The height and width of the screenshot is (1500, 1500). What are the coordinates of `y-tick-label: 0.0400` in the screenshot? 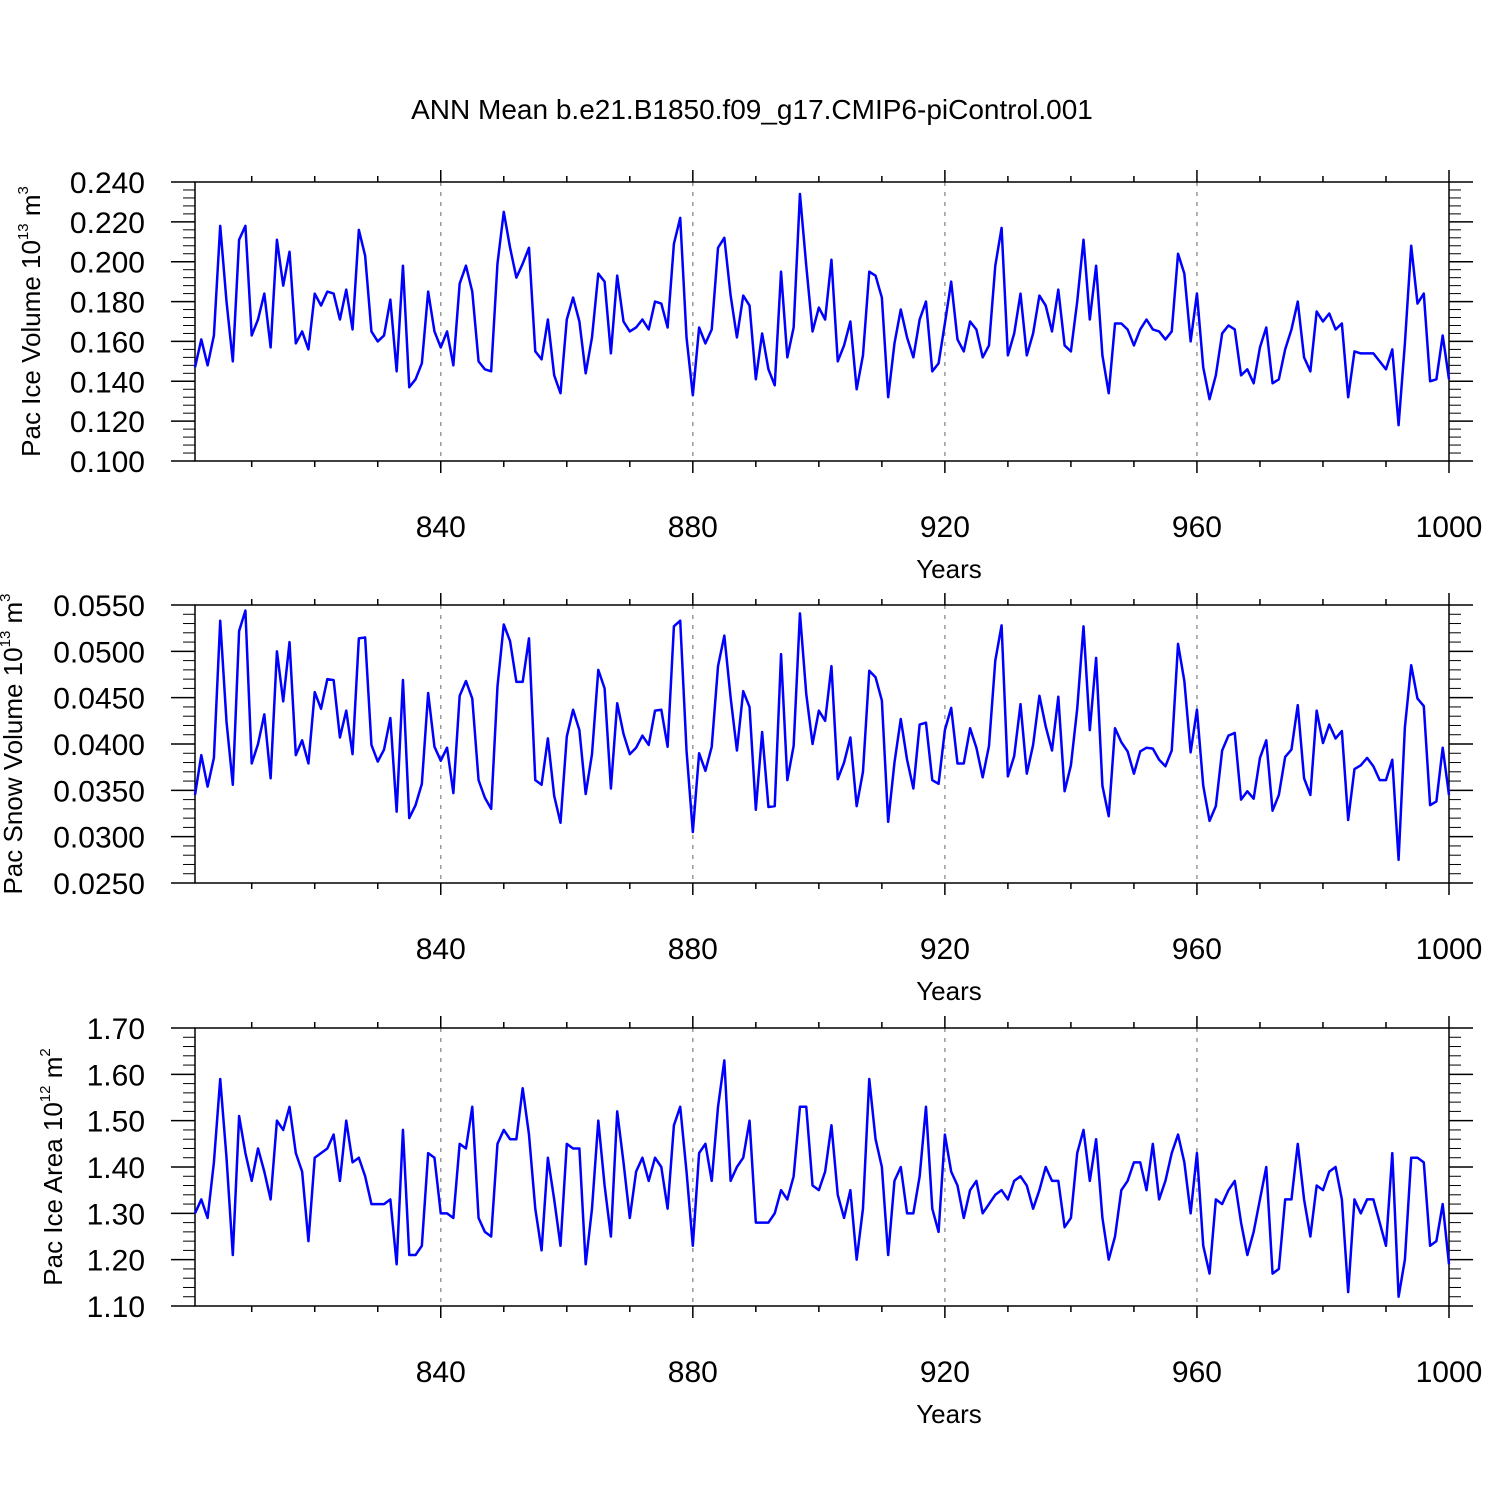 It's located at (99, 745).